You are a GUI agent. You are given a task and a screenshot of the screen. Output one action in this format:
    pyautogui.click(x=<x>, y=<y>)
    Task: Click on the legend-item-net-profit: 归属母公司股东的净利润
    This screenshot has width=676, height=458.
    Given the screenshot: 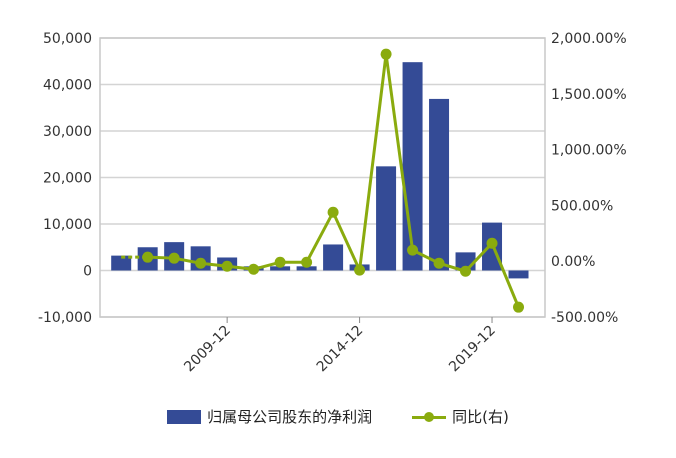 What is the action you would take?
    pyautogui.click(x=269, y=416)
    